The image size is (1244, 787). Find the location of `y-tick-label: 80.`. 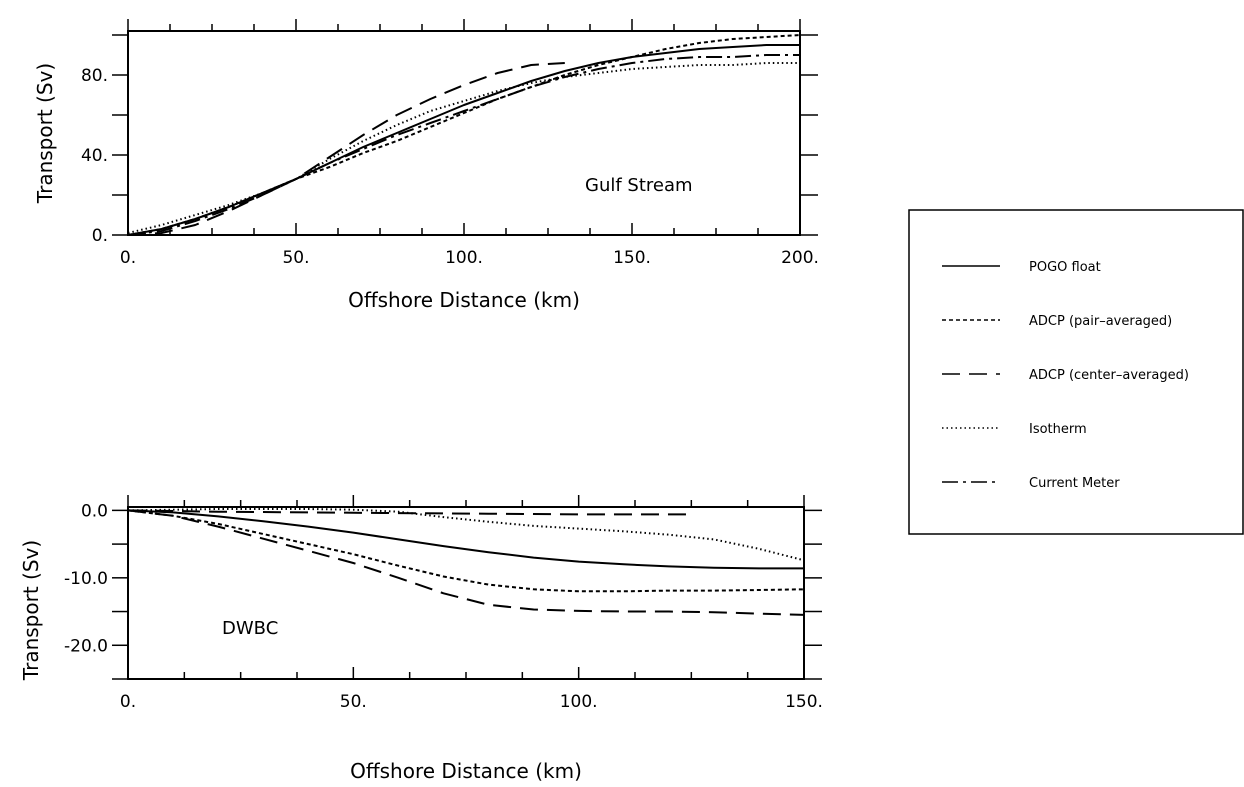

y-tick-label: 80. is located at coordinates (94, 76).